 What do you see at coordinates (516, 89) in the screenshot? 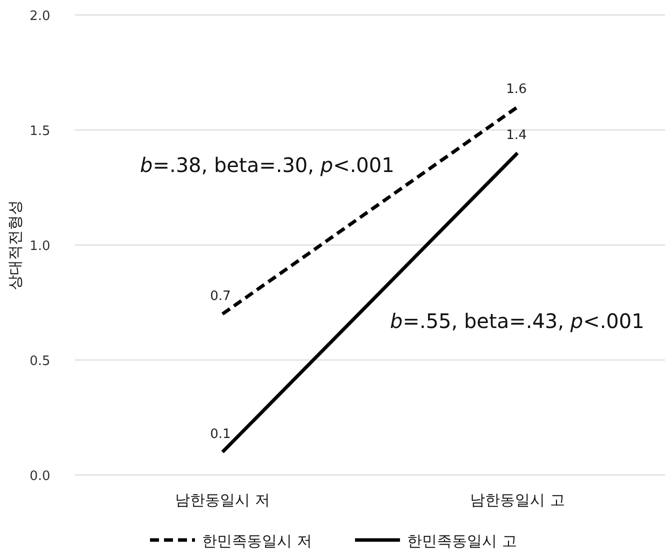
I see `data-label: 1.6` at bounding box center [516, 89].